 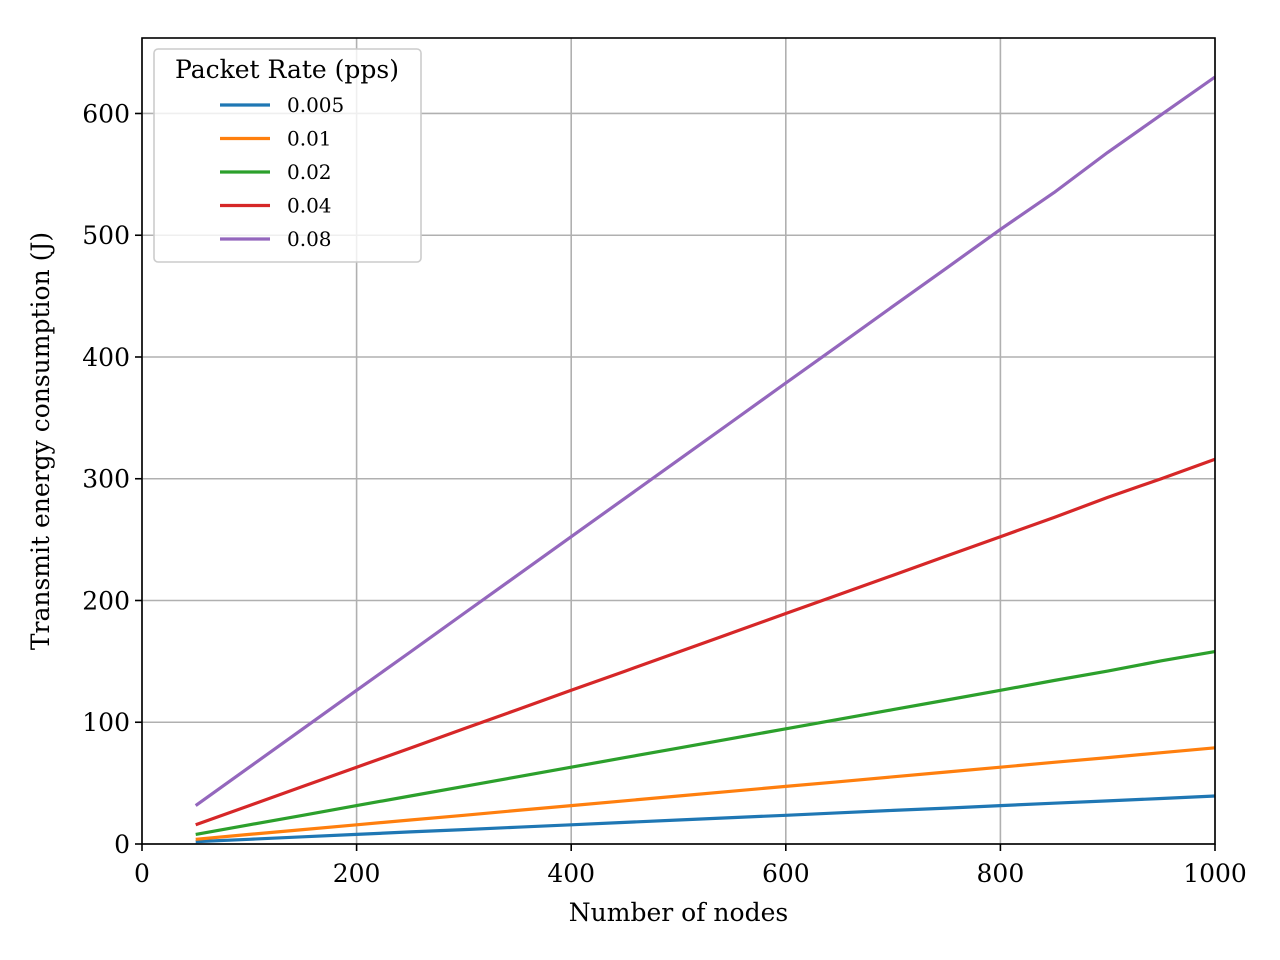 What do you see at coordinates (309, 172) in the screenshot?
I see `legend-label-0.02: 0.02` at bounding box center [309, 172].